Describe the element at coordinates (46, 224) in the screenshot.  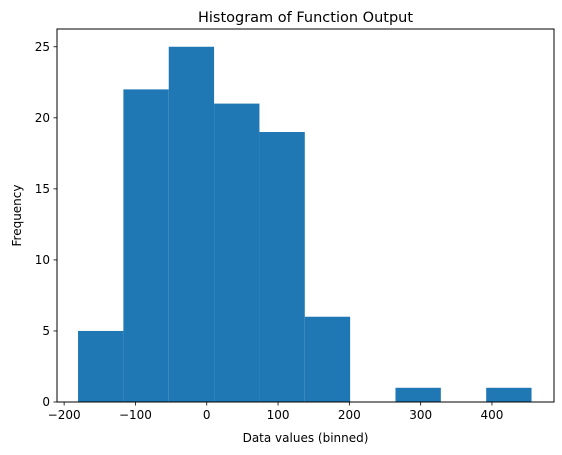
I see `y-axis-ticks: 0 5 10 15 20 25` at that location.